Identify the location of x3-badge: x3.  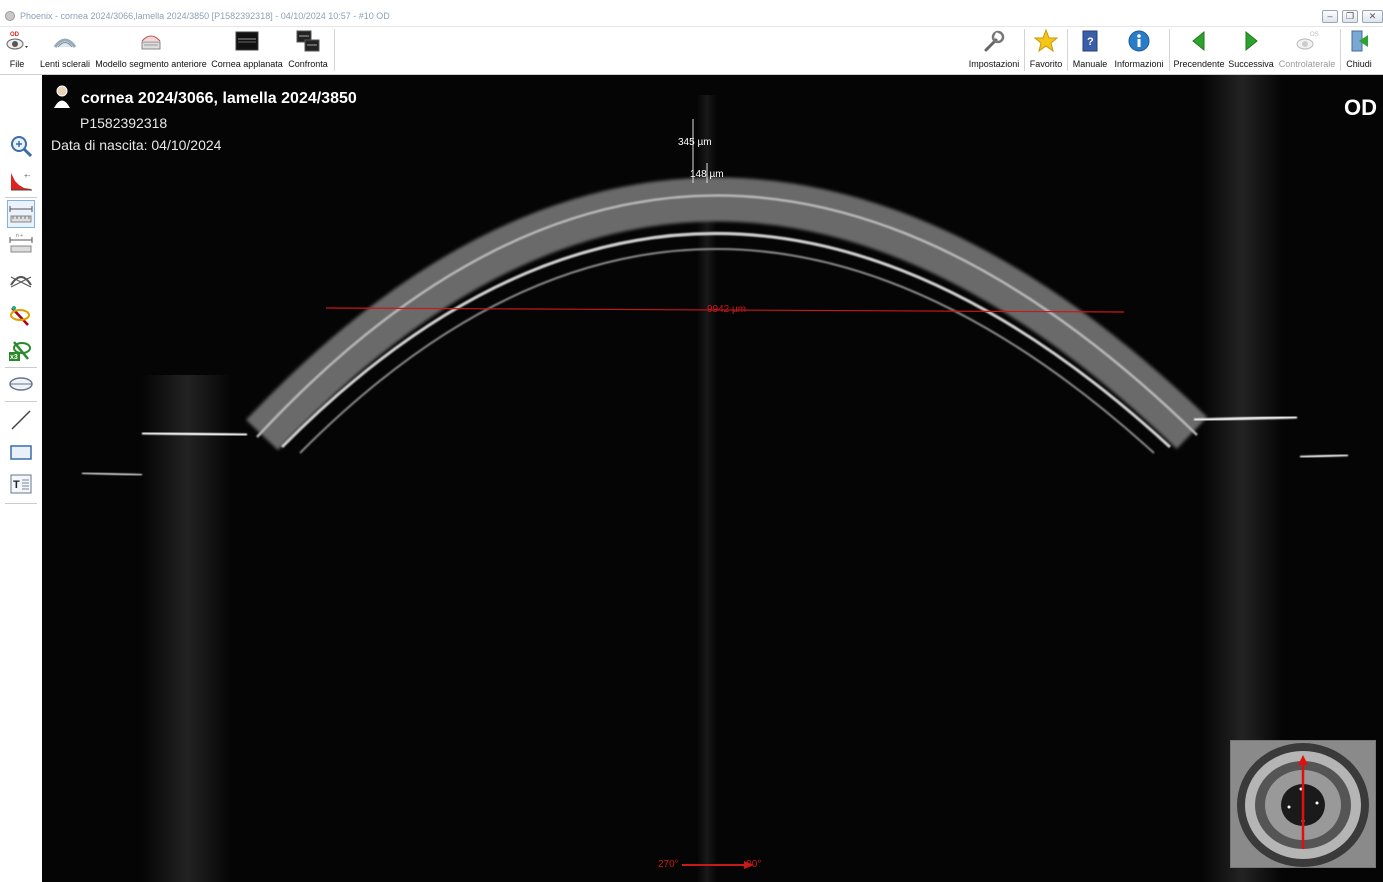
(14, 357).